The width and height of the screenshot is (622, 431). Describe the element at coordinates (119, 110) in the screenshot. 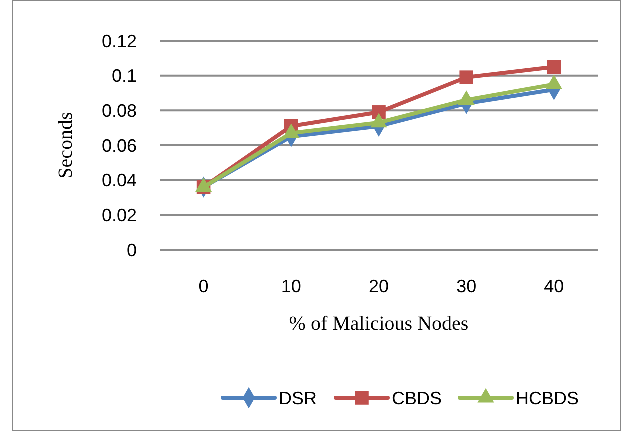

I see `y-tick-label: 0.08` at that location.